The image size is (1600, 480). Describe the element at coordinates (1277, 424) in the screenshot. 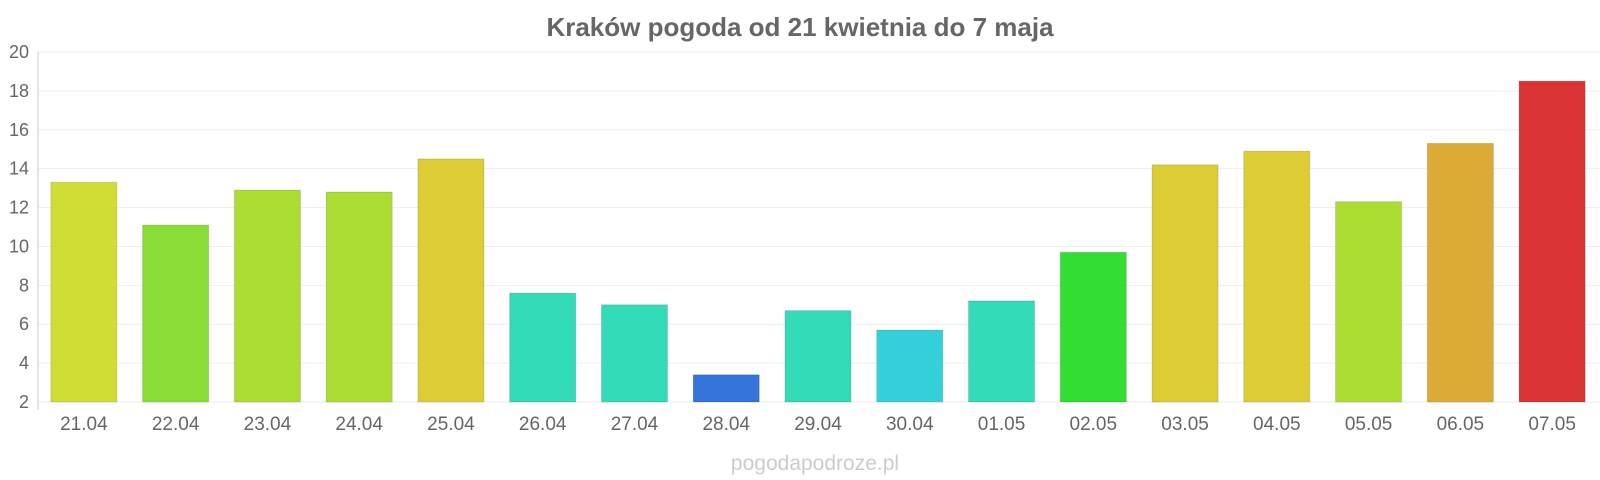

I see `x-tick-label: 04.05` at that location.